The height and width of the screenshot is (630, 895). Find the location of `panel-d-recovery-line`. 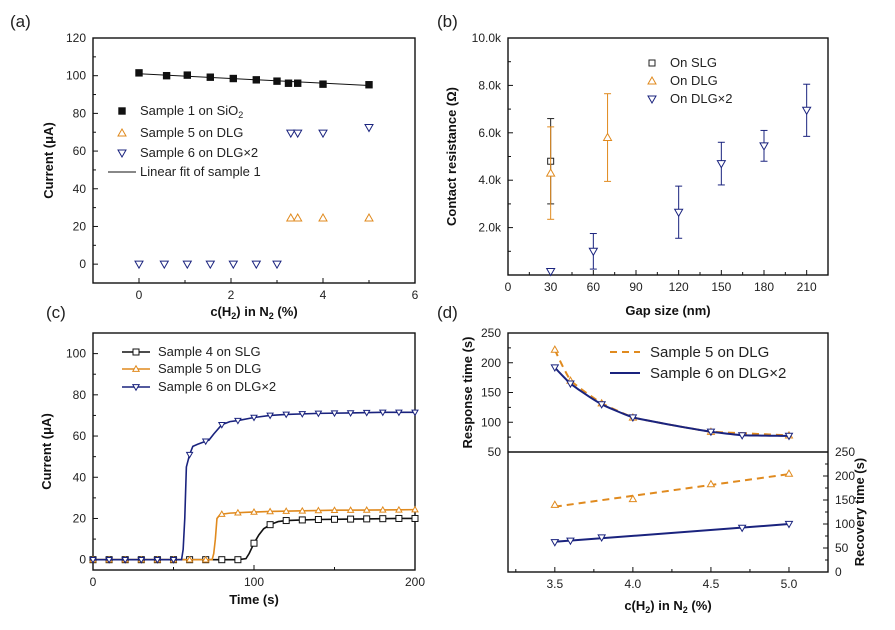

panel-d-recovery-line is located at coordinates (672, 533).